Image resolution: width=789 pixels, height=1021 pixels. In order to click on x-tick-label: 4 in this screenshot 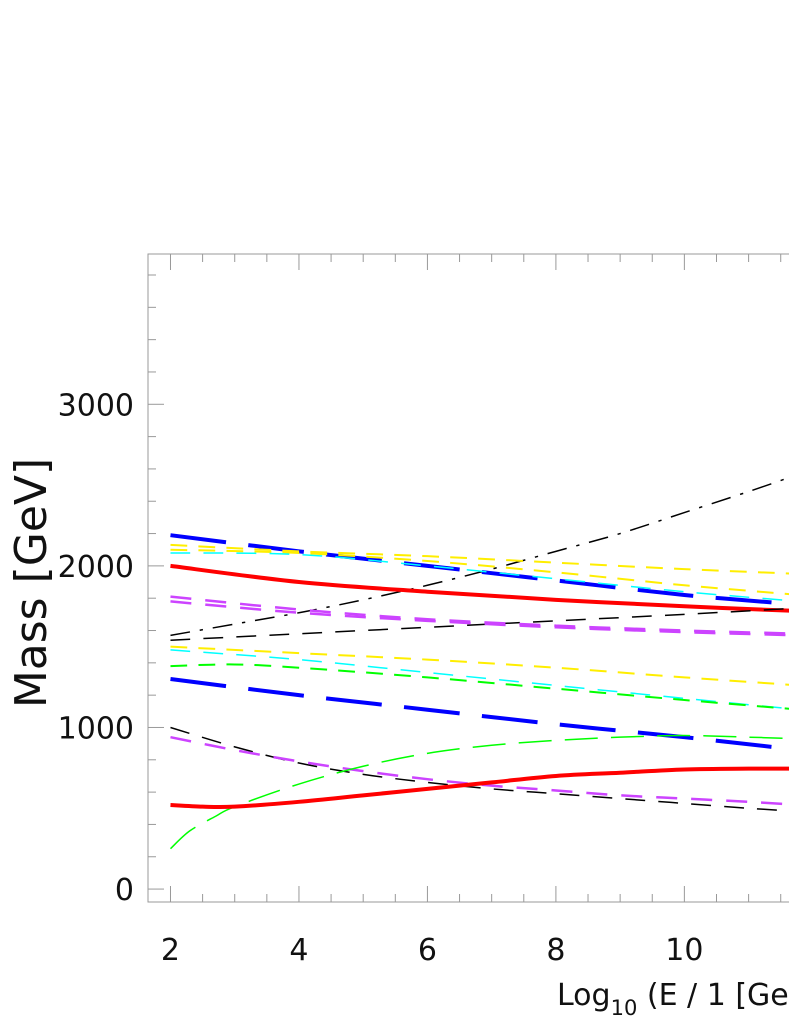, I will do `click(298, 950)`.